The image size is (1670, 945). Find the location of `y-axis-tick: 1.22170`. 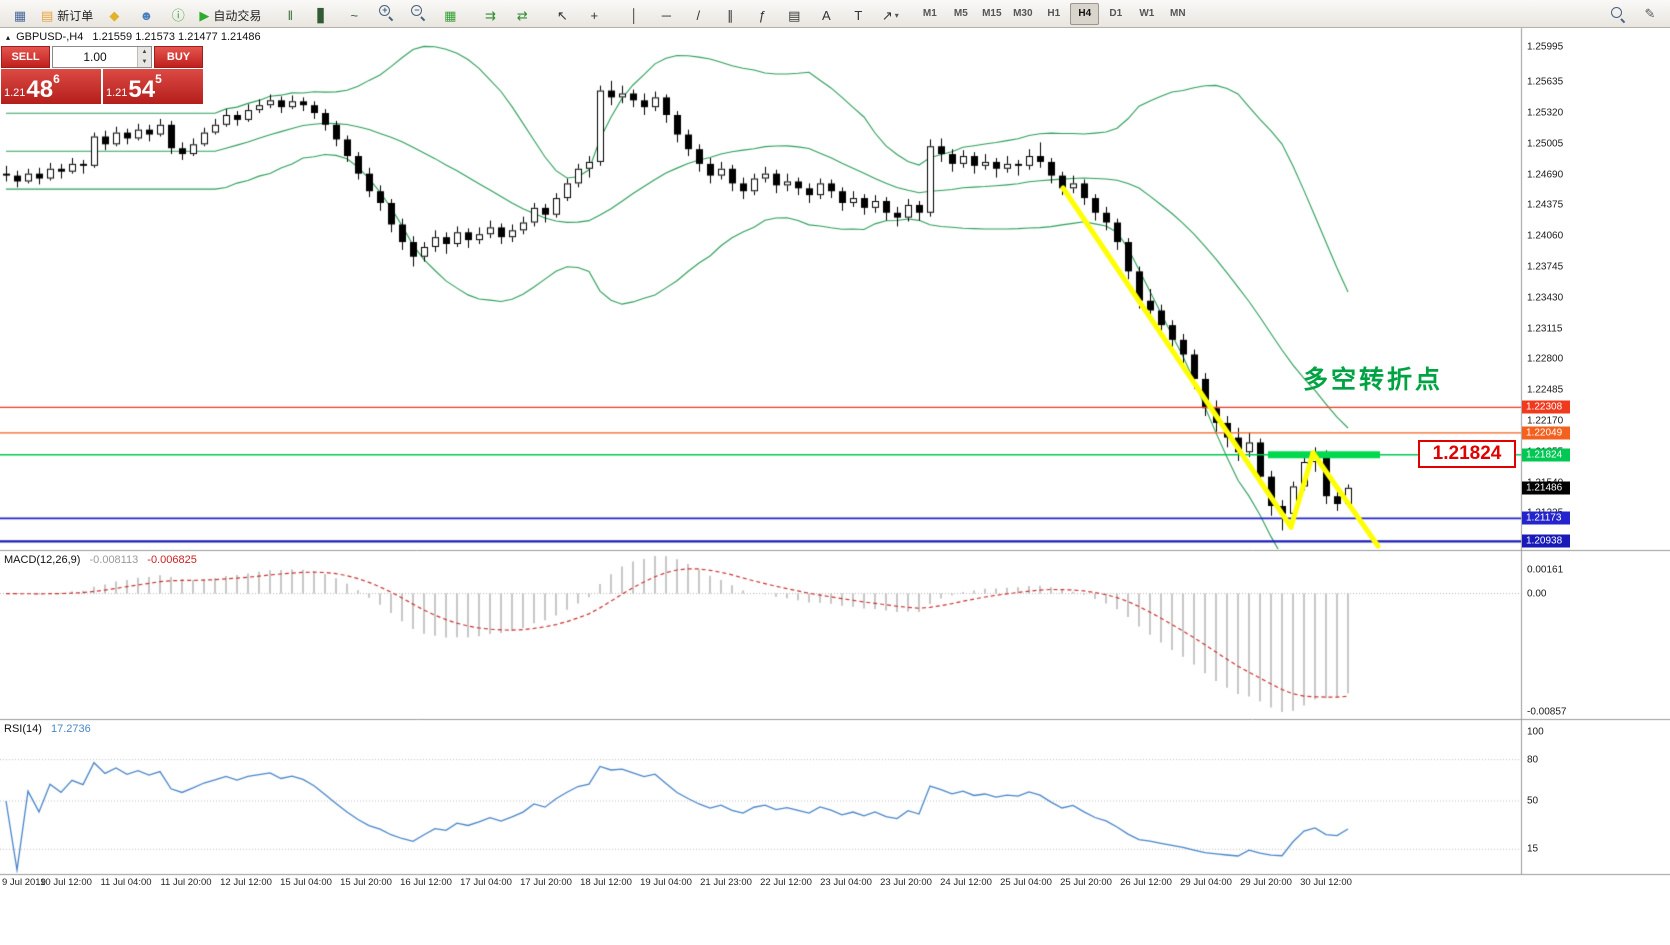

y-axis-tick: 1.22170 is located at coordinates (1545, 421).